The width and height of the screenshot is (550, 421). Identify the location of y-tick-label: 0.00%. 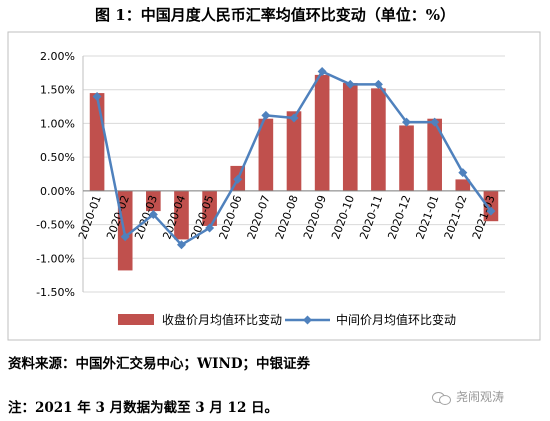
(57, 191).